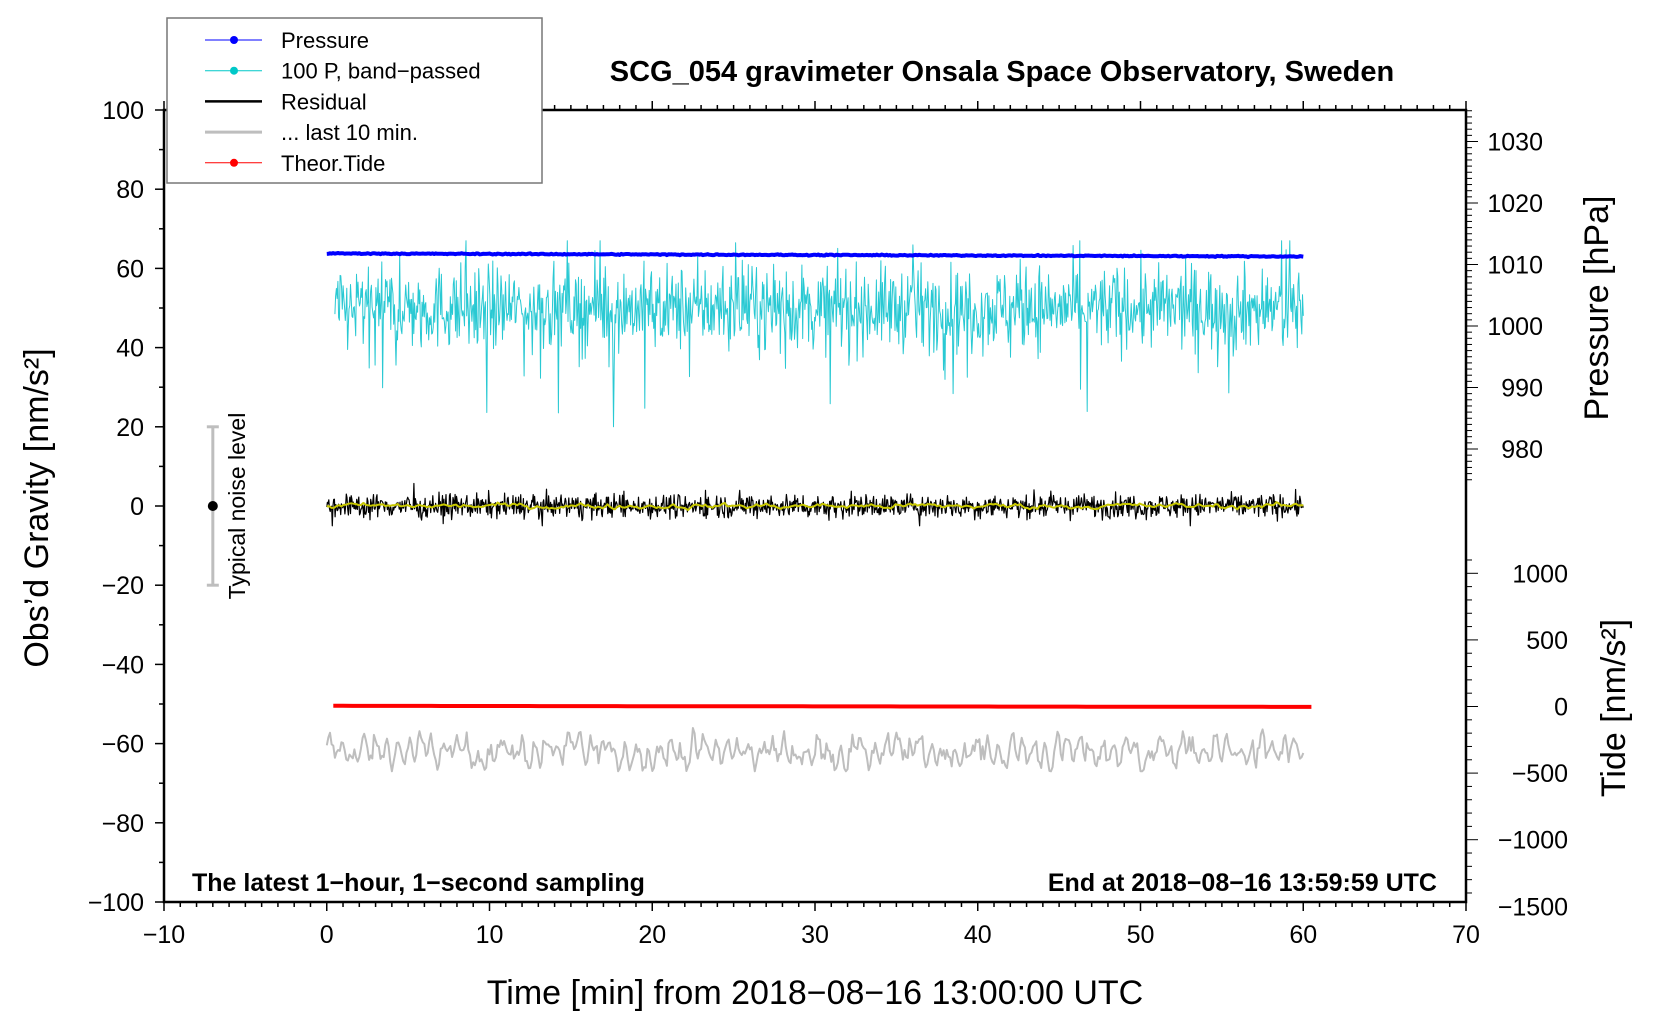 The image size is (1660, 1020). I want to click on tide-tick-label: −1500, so click(1533, 907).